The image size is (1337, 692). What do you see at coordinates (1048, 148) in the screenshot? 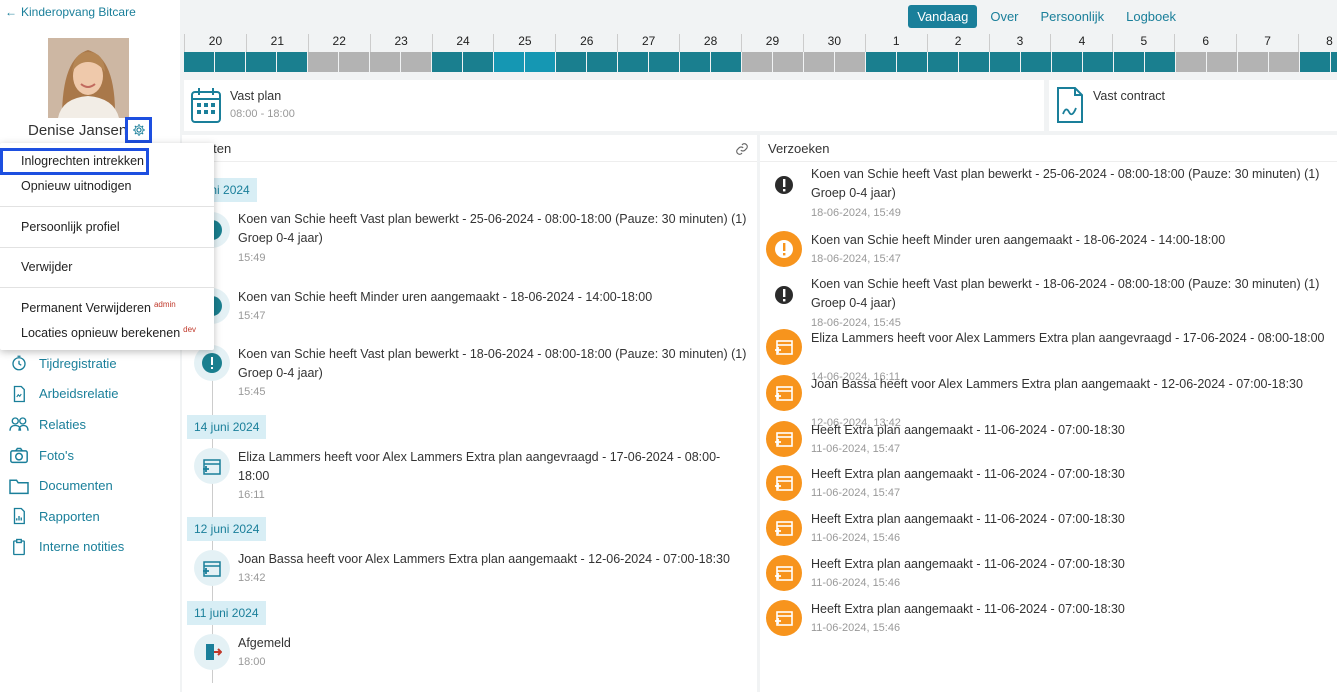
I see `requests-header: Verzoeken` at bounding box center [1048, 148].